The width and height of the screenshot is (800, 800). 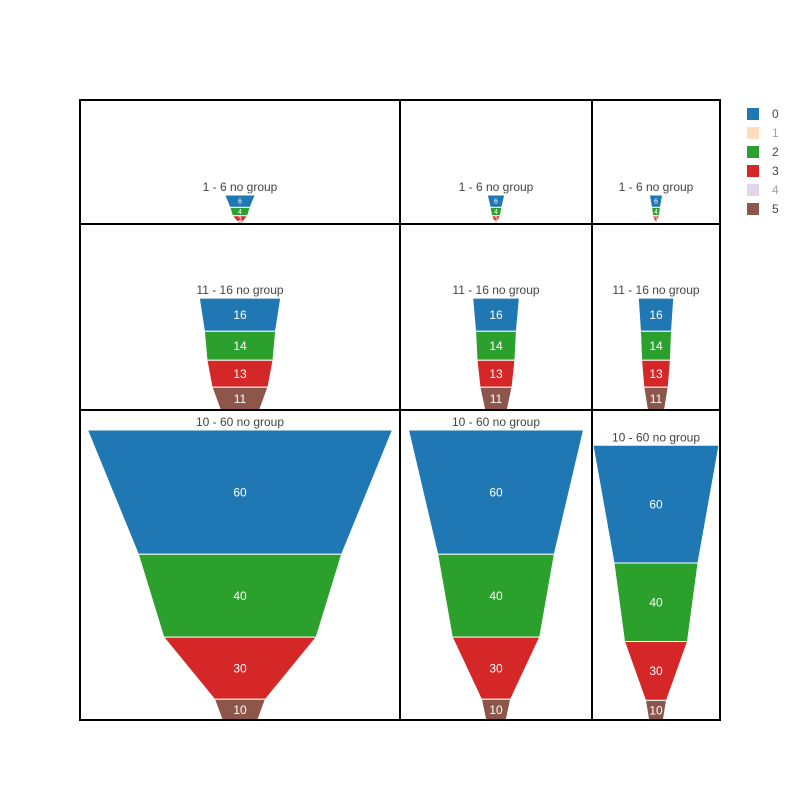 I want to click on legend-label: 5, so click(x=775, y=209).